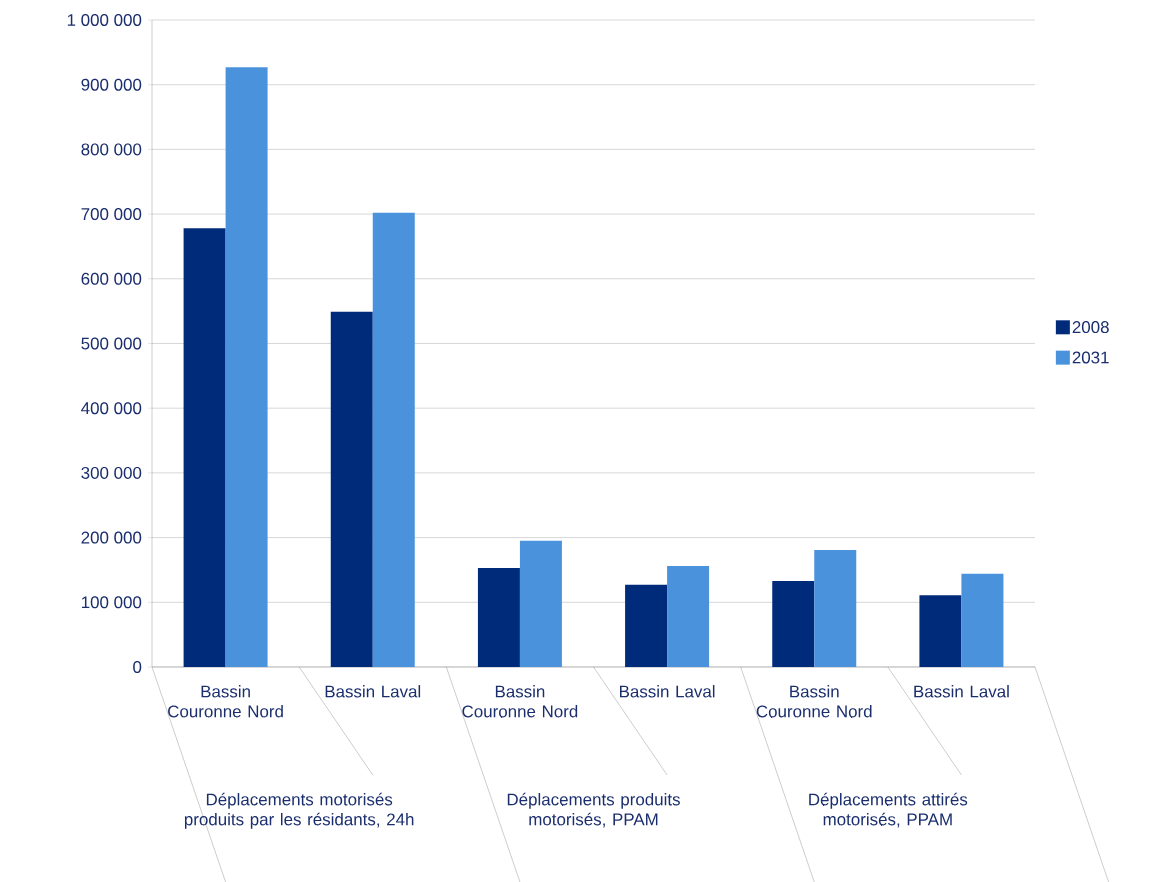  I want to click on text: Déplacements attirés motorisés, PPAM, so click(888, 810).